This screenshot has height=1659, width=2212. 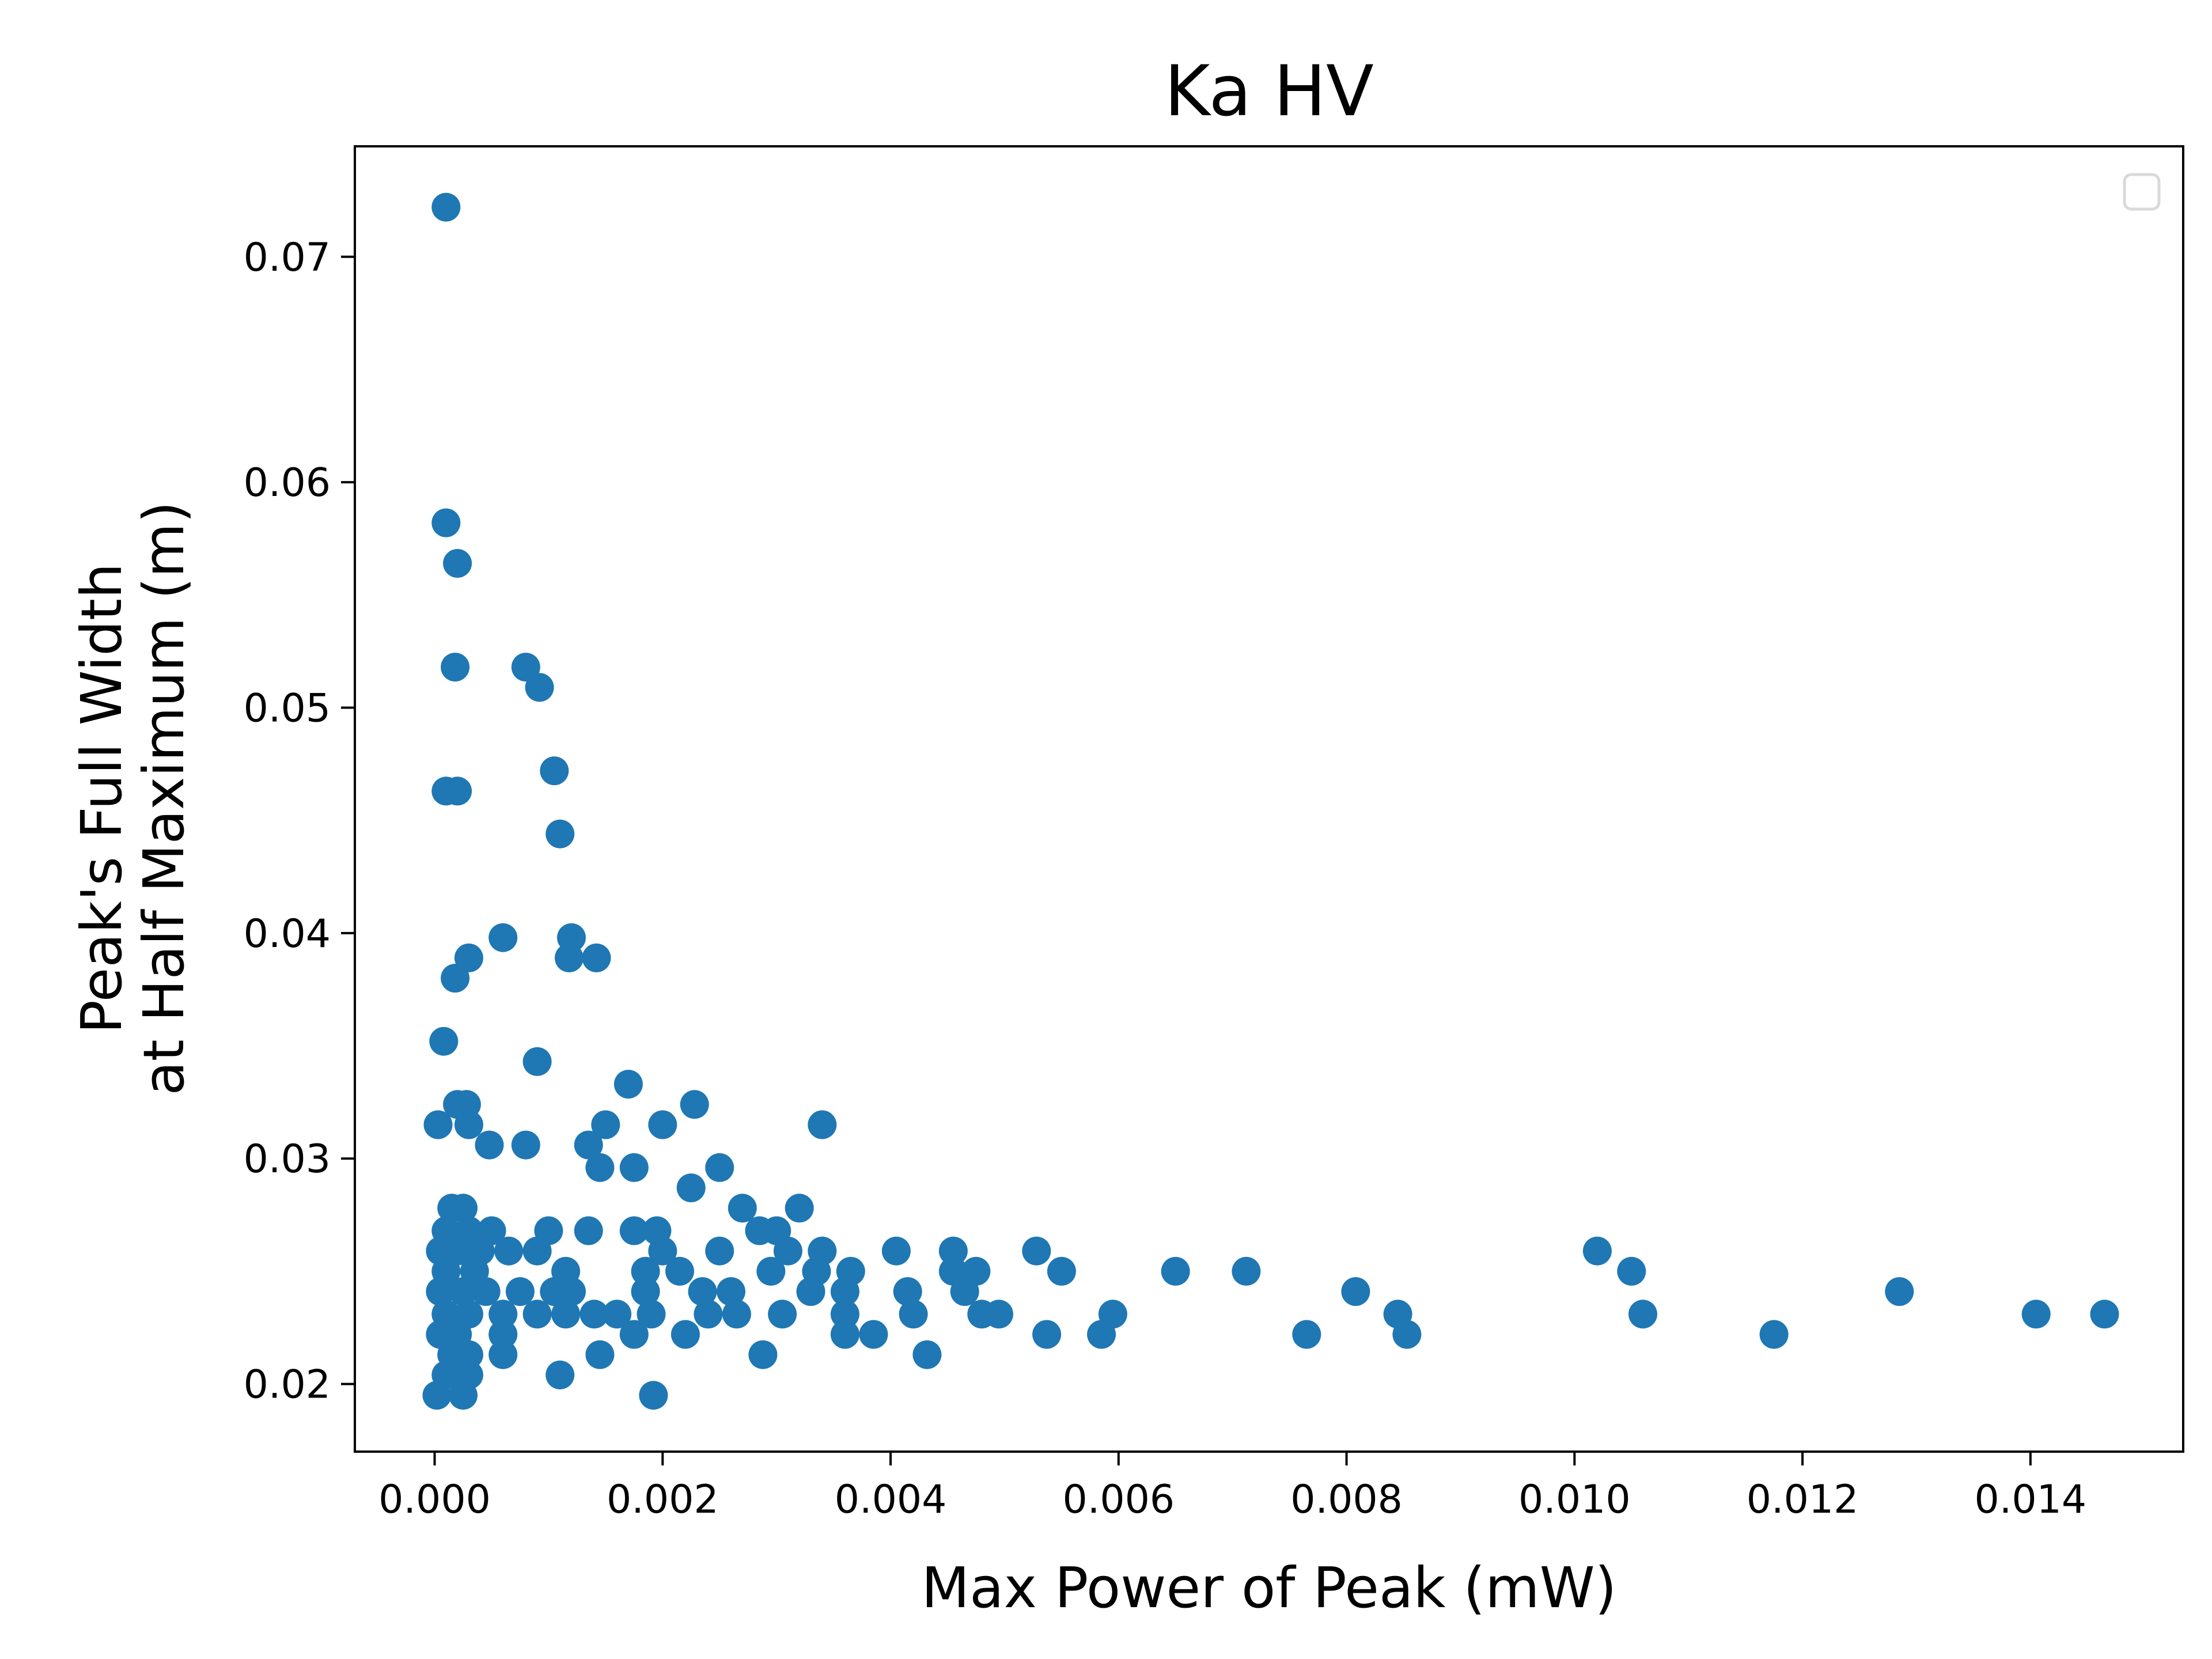 What do you see at coordinates (287, 1385) in the screenshot?
I see `y-tick-label-0: 0.02` at bounding box center [287, 1385].